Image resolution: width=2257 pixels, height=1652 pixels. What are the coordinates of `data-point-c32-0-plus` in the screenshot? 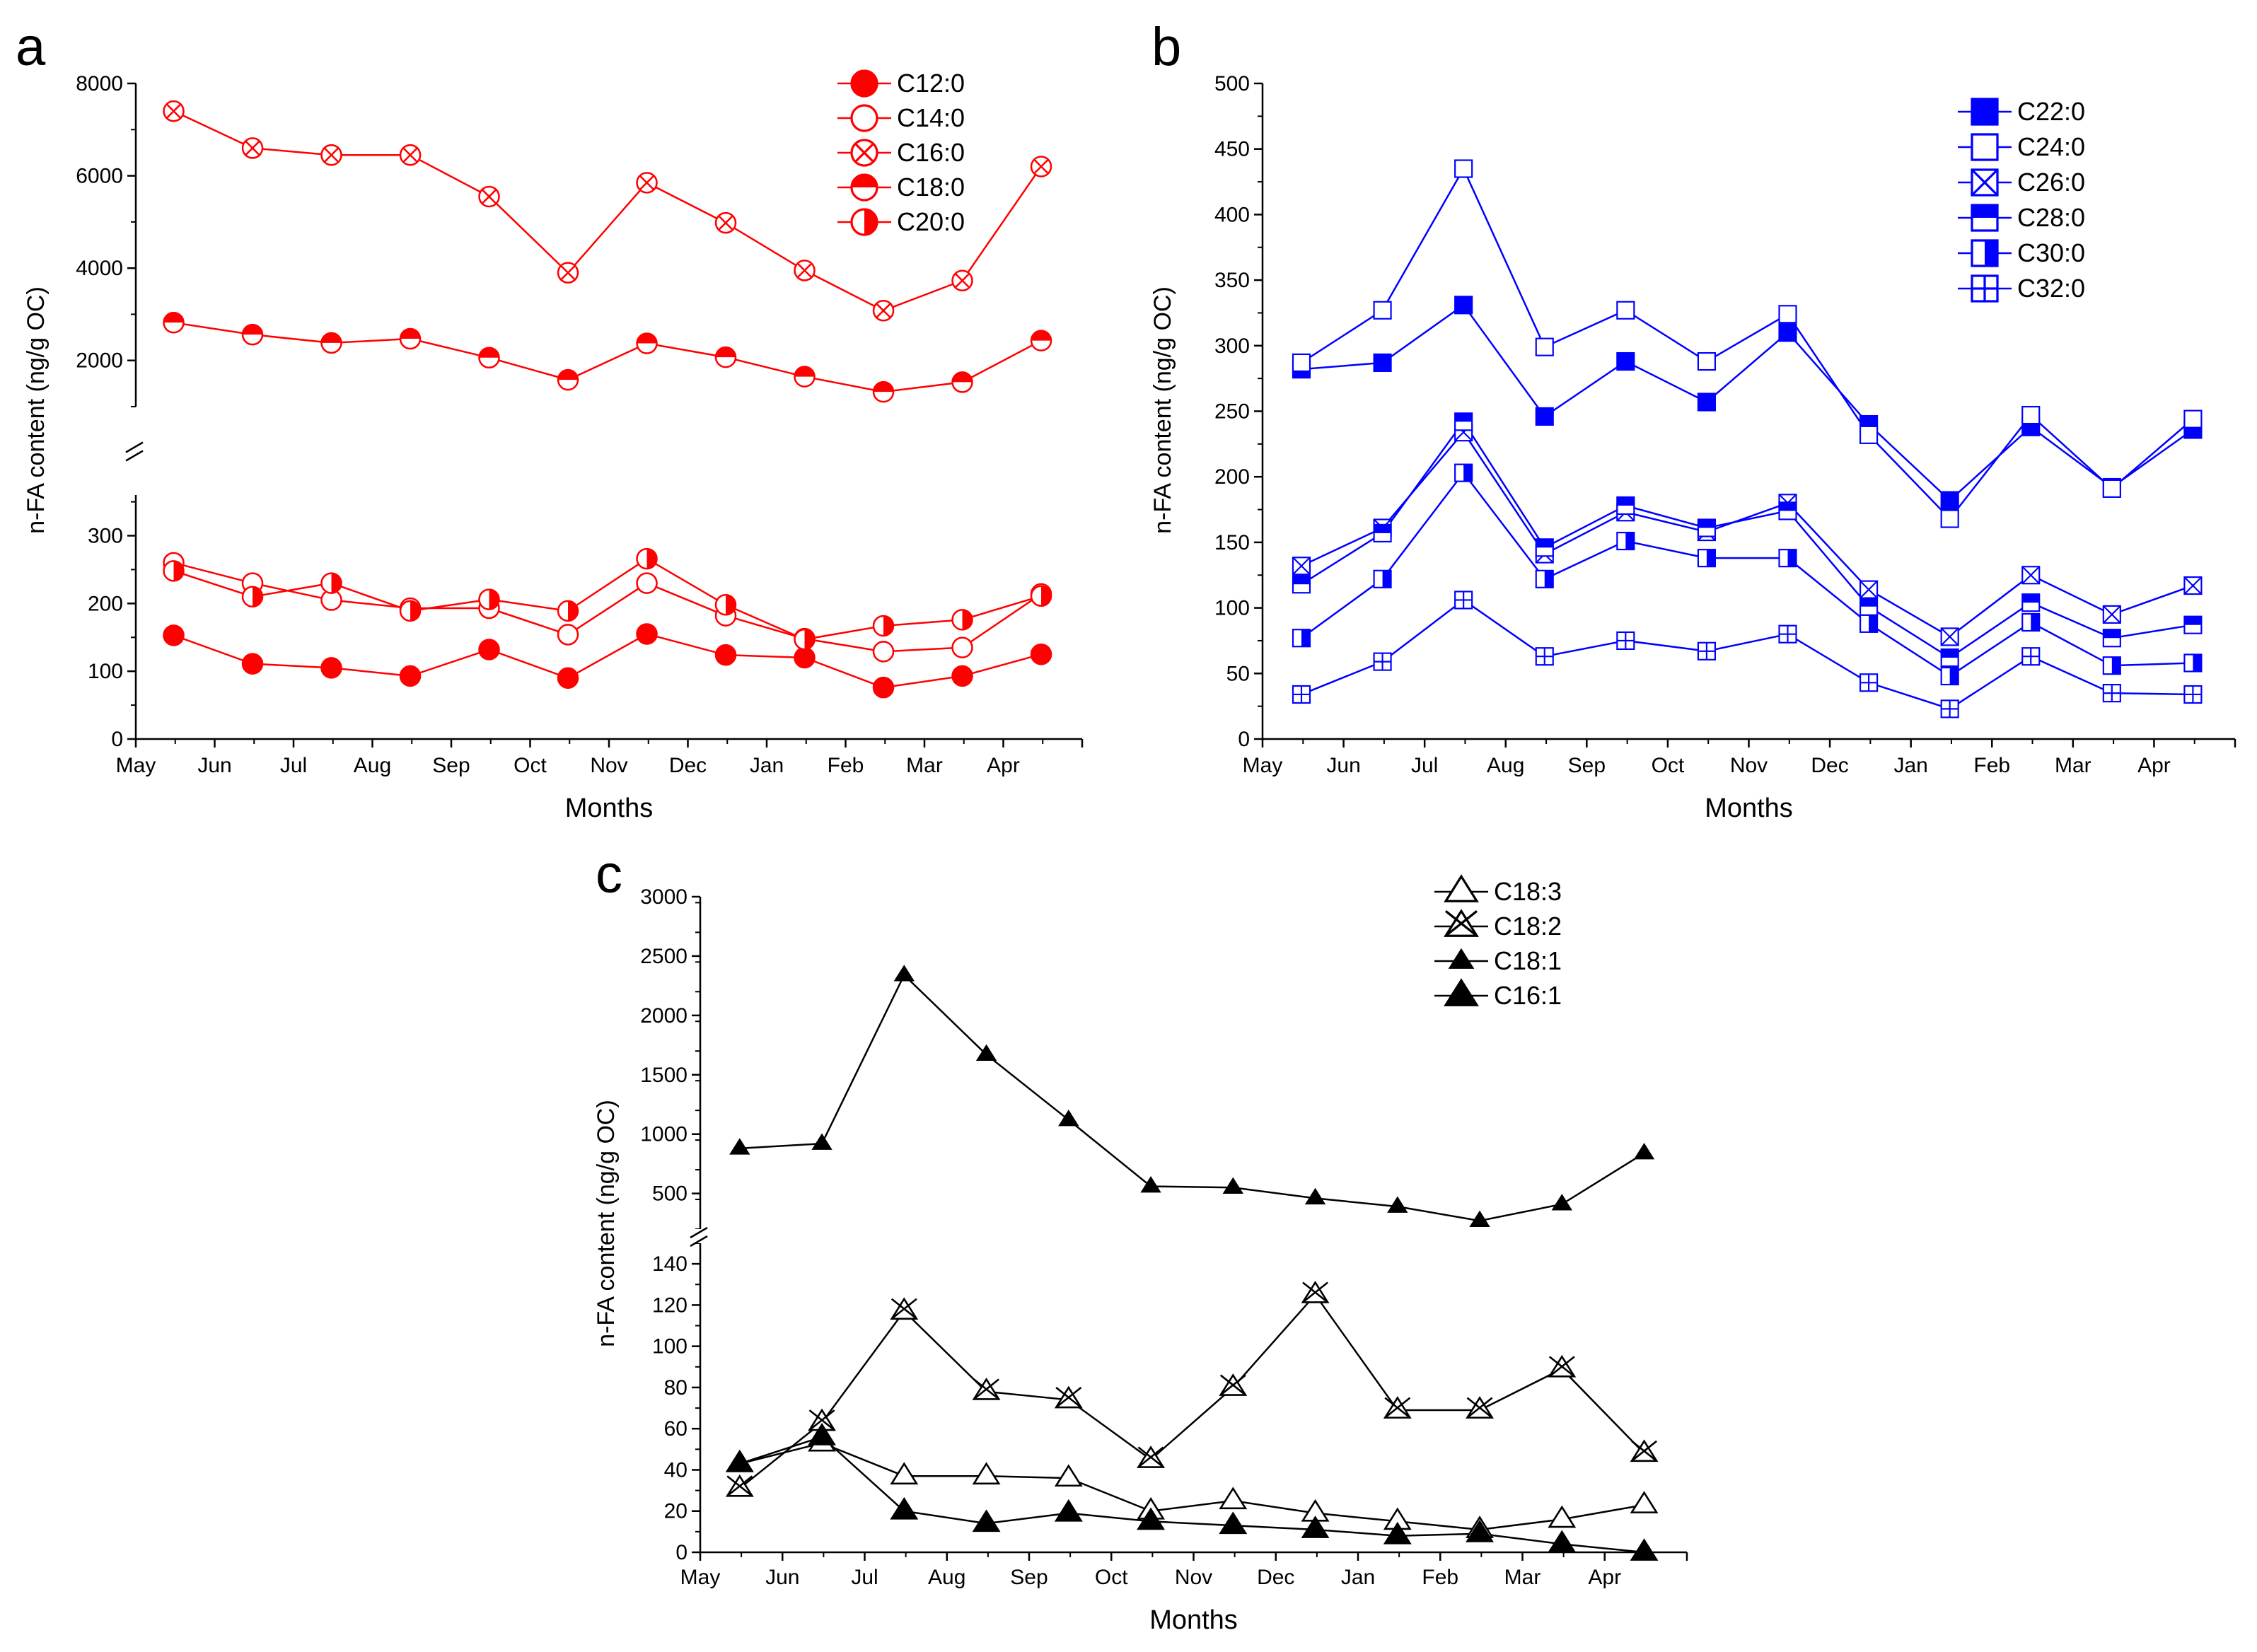 It's located at (2193, 694).